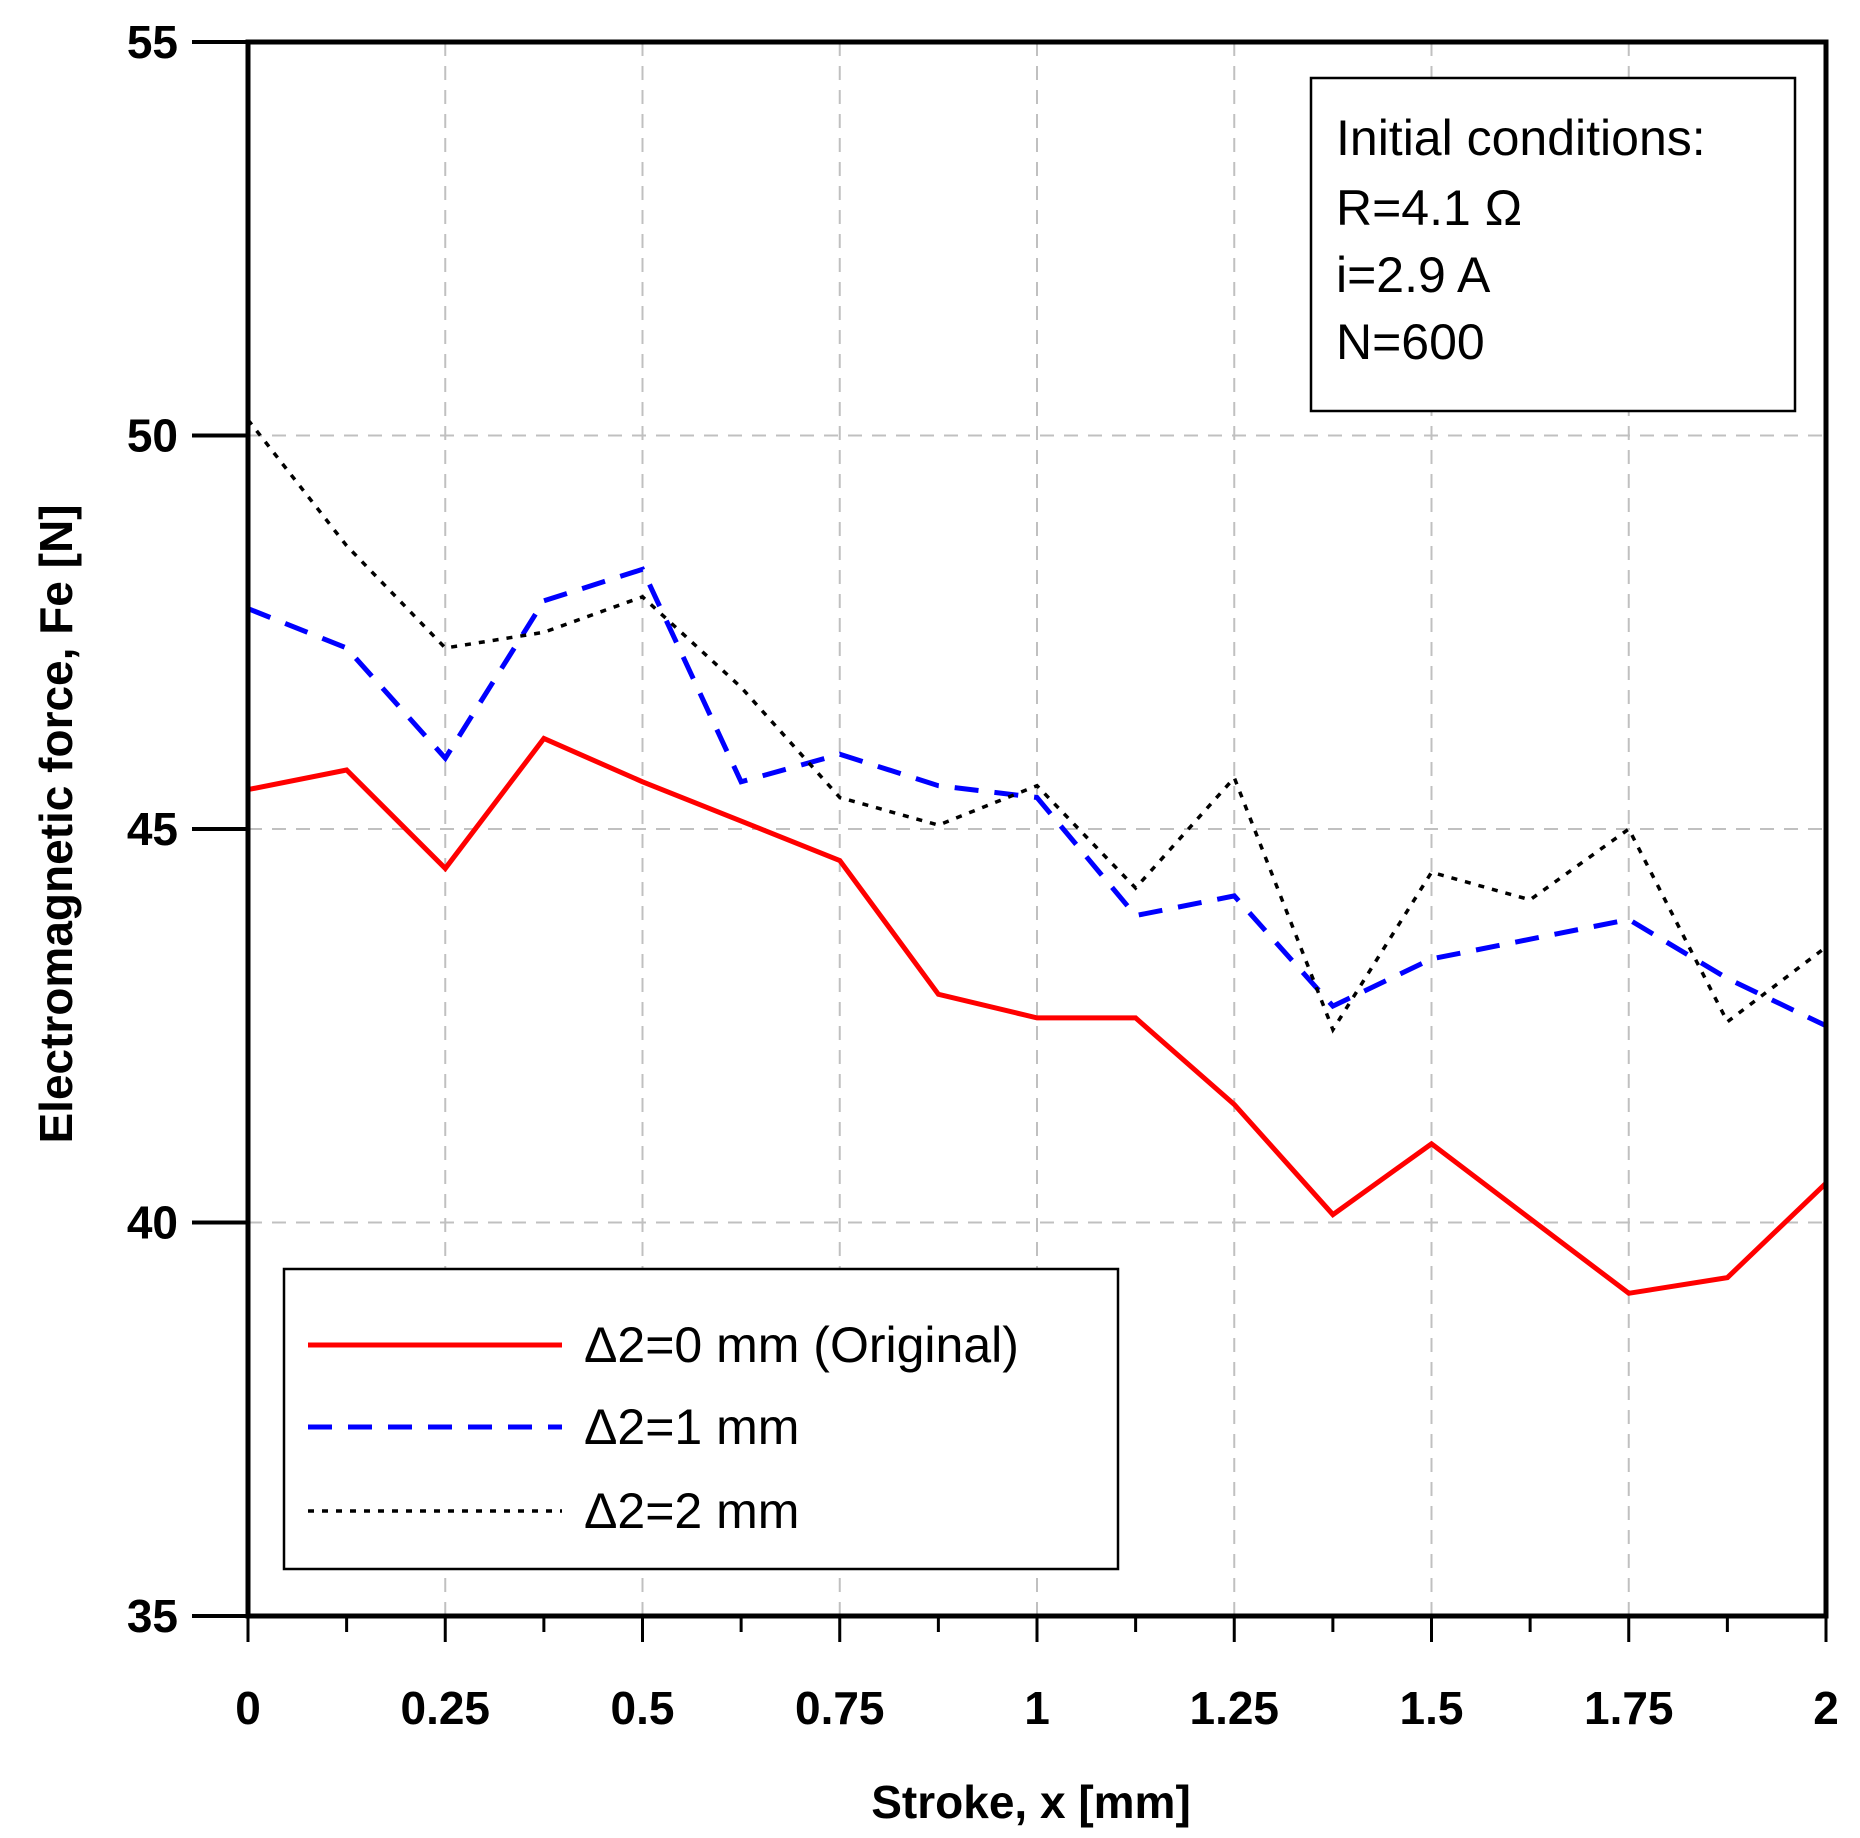 This screenshot has width=1860, height=1838. Describe the element at coordinates (1413, 275) in the screenshot. I see `annotation-line: i=2.9 A` at that location.